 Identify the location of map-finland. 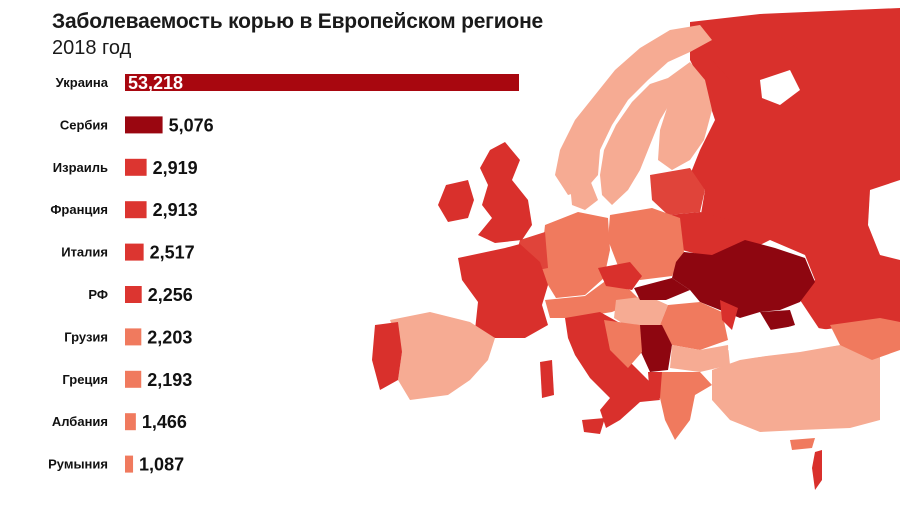
(685, 116).